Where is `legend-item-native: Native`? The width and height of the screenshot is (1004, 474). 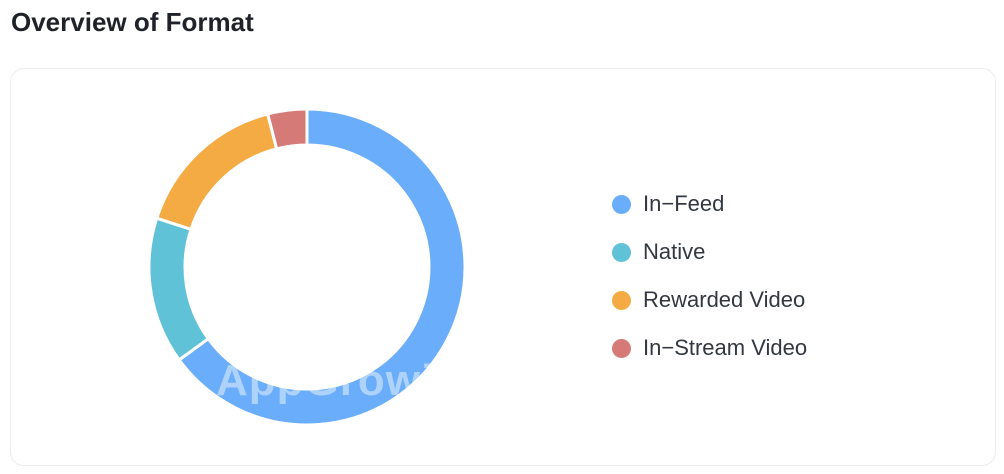
legend-item-native: Native is located at coordinates (709, 252).